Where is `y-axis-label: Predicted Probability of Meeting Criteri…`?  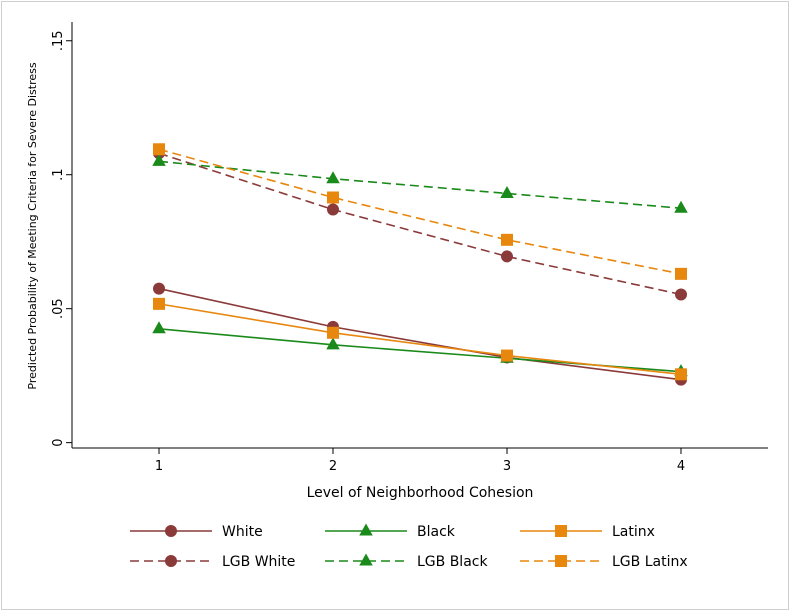 y-axis-label: Predicted Probability of Meeting Criteri… is located at coordinates (32, 225).